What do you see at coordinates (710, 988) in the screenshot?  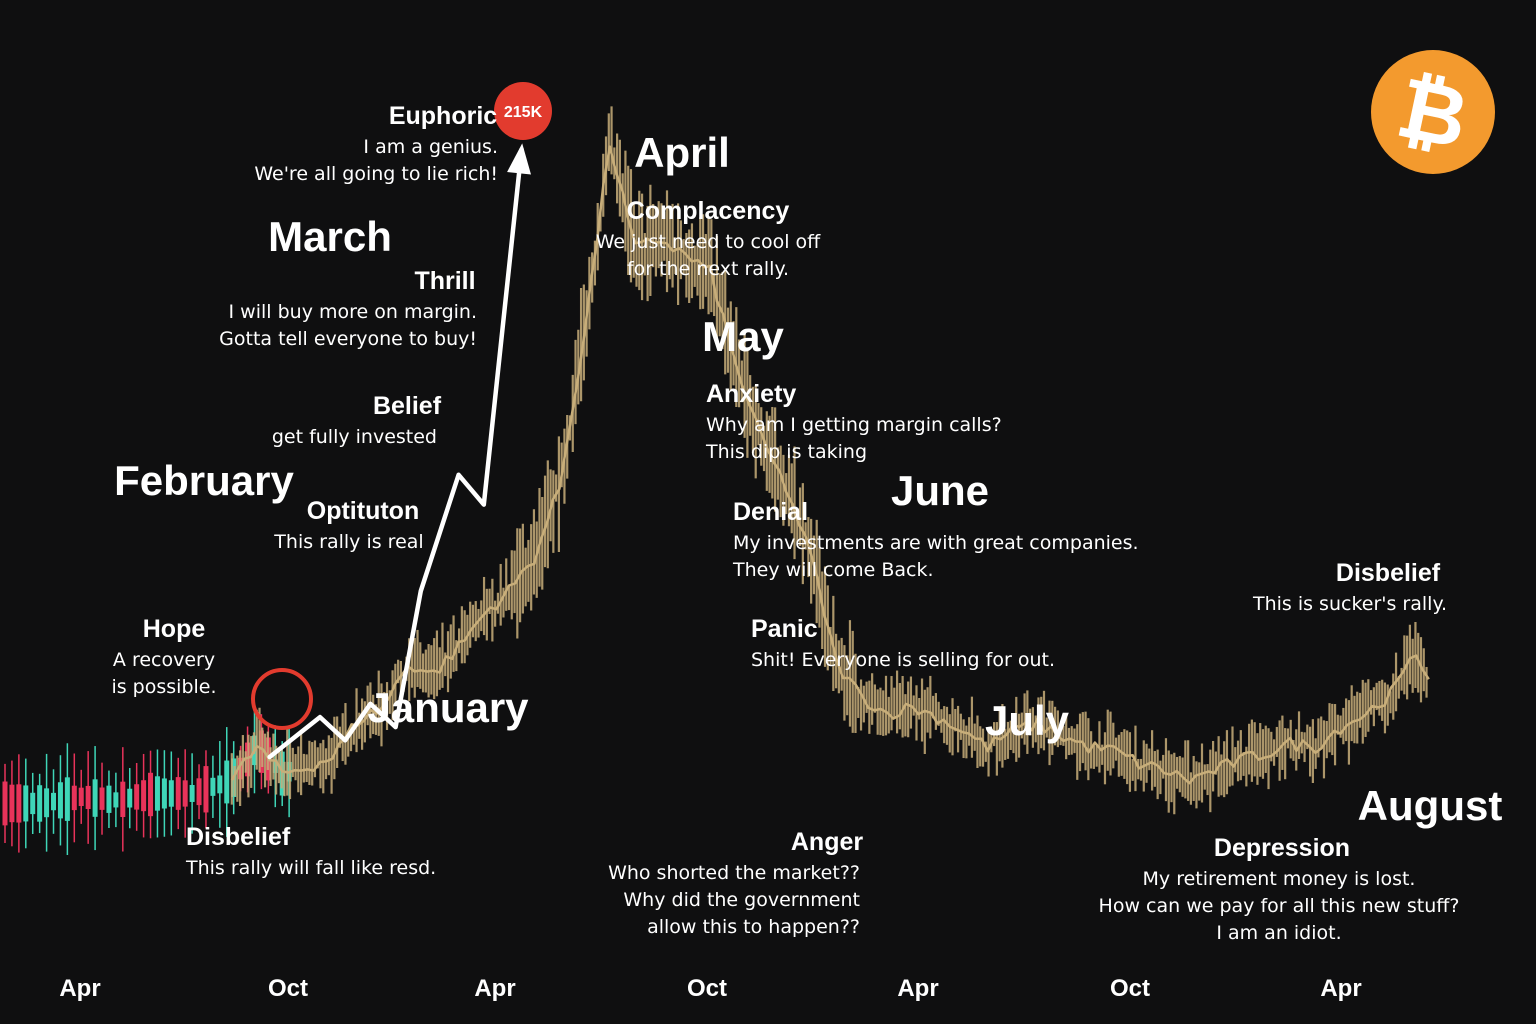 I see `x-axis: Apr Oct Apr Oct Apr Oct Apr` at bounding box center [710, 988].